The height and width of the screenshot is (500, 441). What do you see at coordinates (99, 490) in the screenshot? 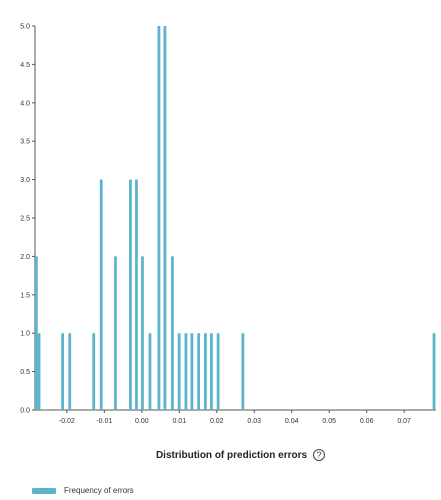
I see `legend-label: Frequency of errors` at bounding box center [99, 490].